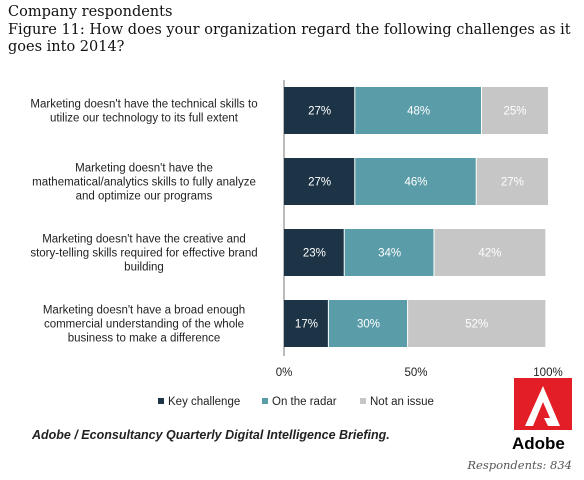 This screenshot has height=480, width=584. I want to click on category-label-line: Marketing doesn't have the, so click(144, 169).